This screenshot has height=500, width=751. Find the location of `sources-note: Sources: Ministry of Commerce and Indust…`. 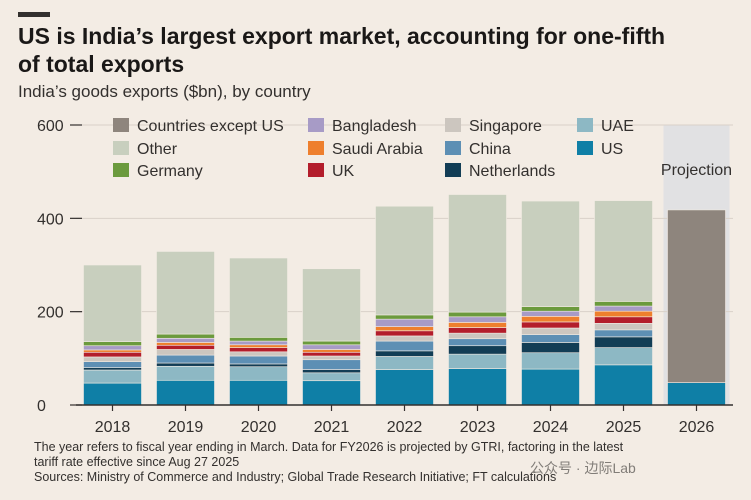

sources-note: Sources: Ministry of Commerce and Indust… is located at coordinates (295, 477).